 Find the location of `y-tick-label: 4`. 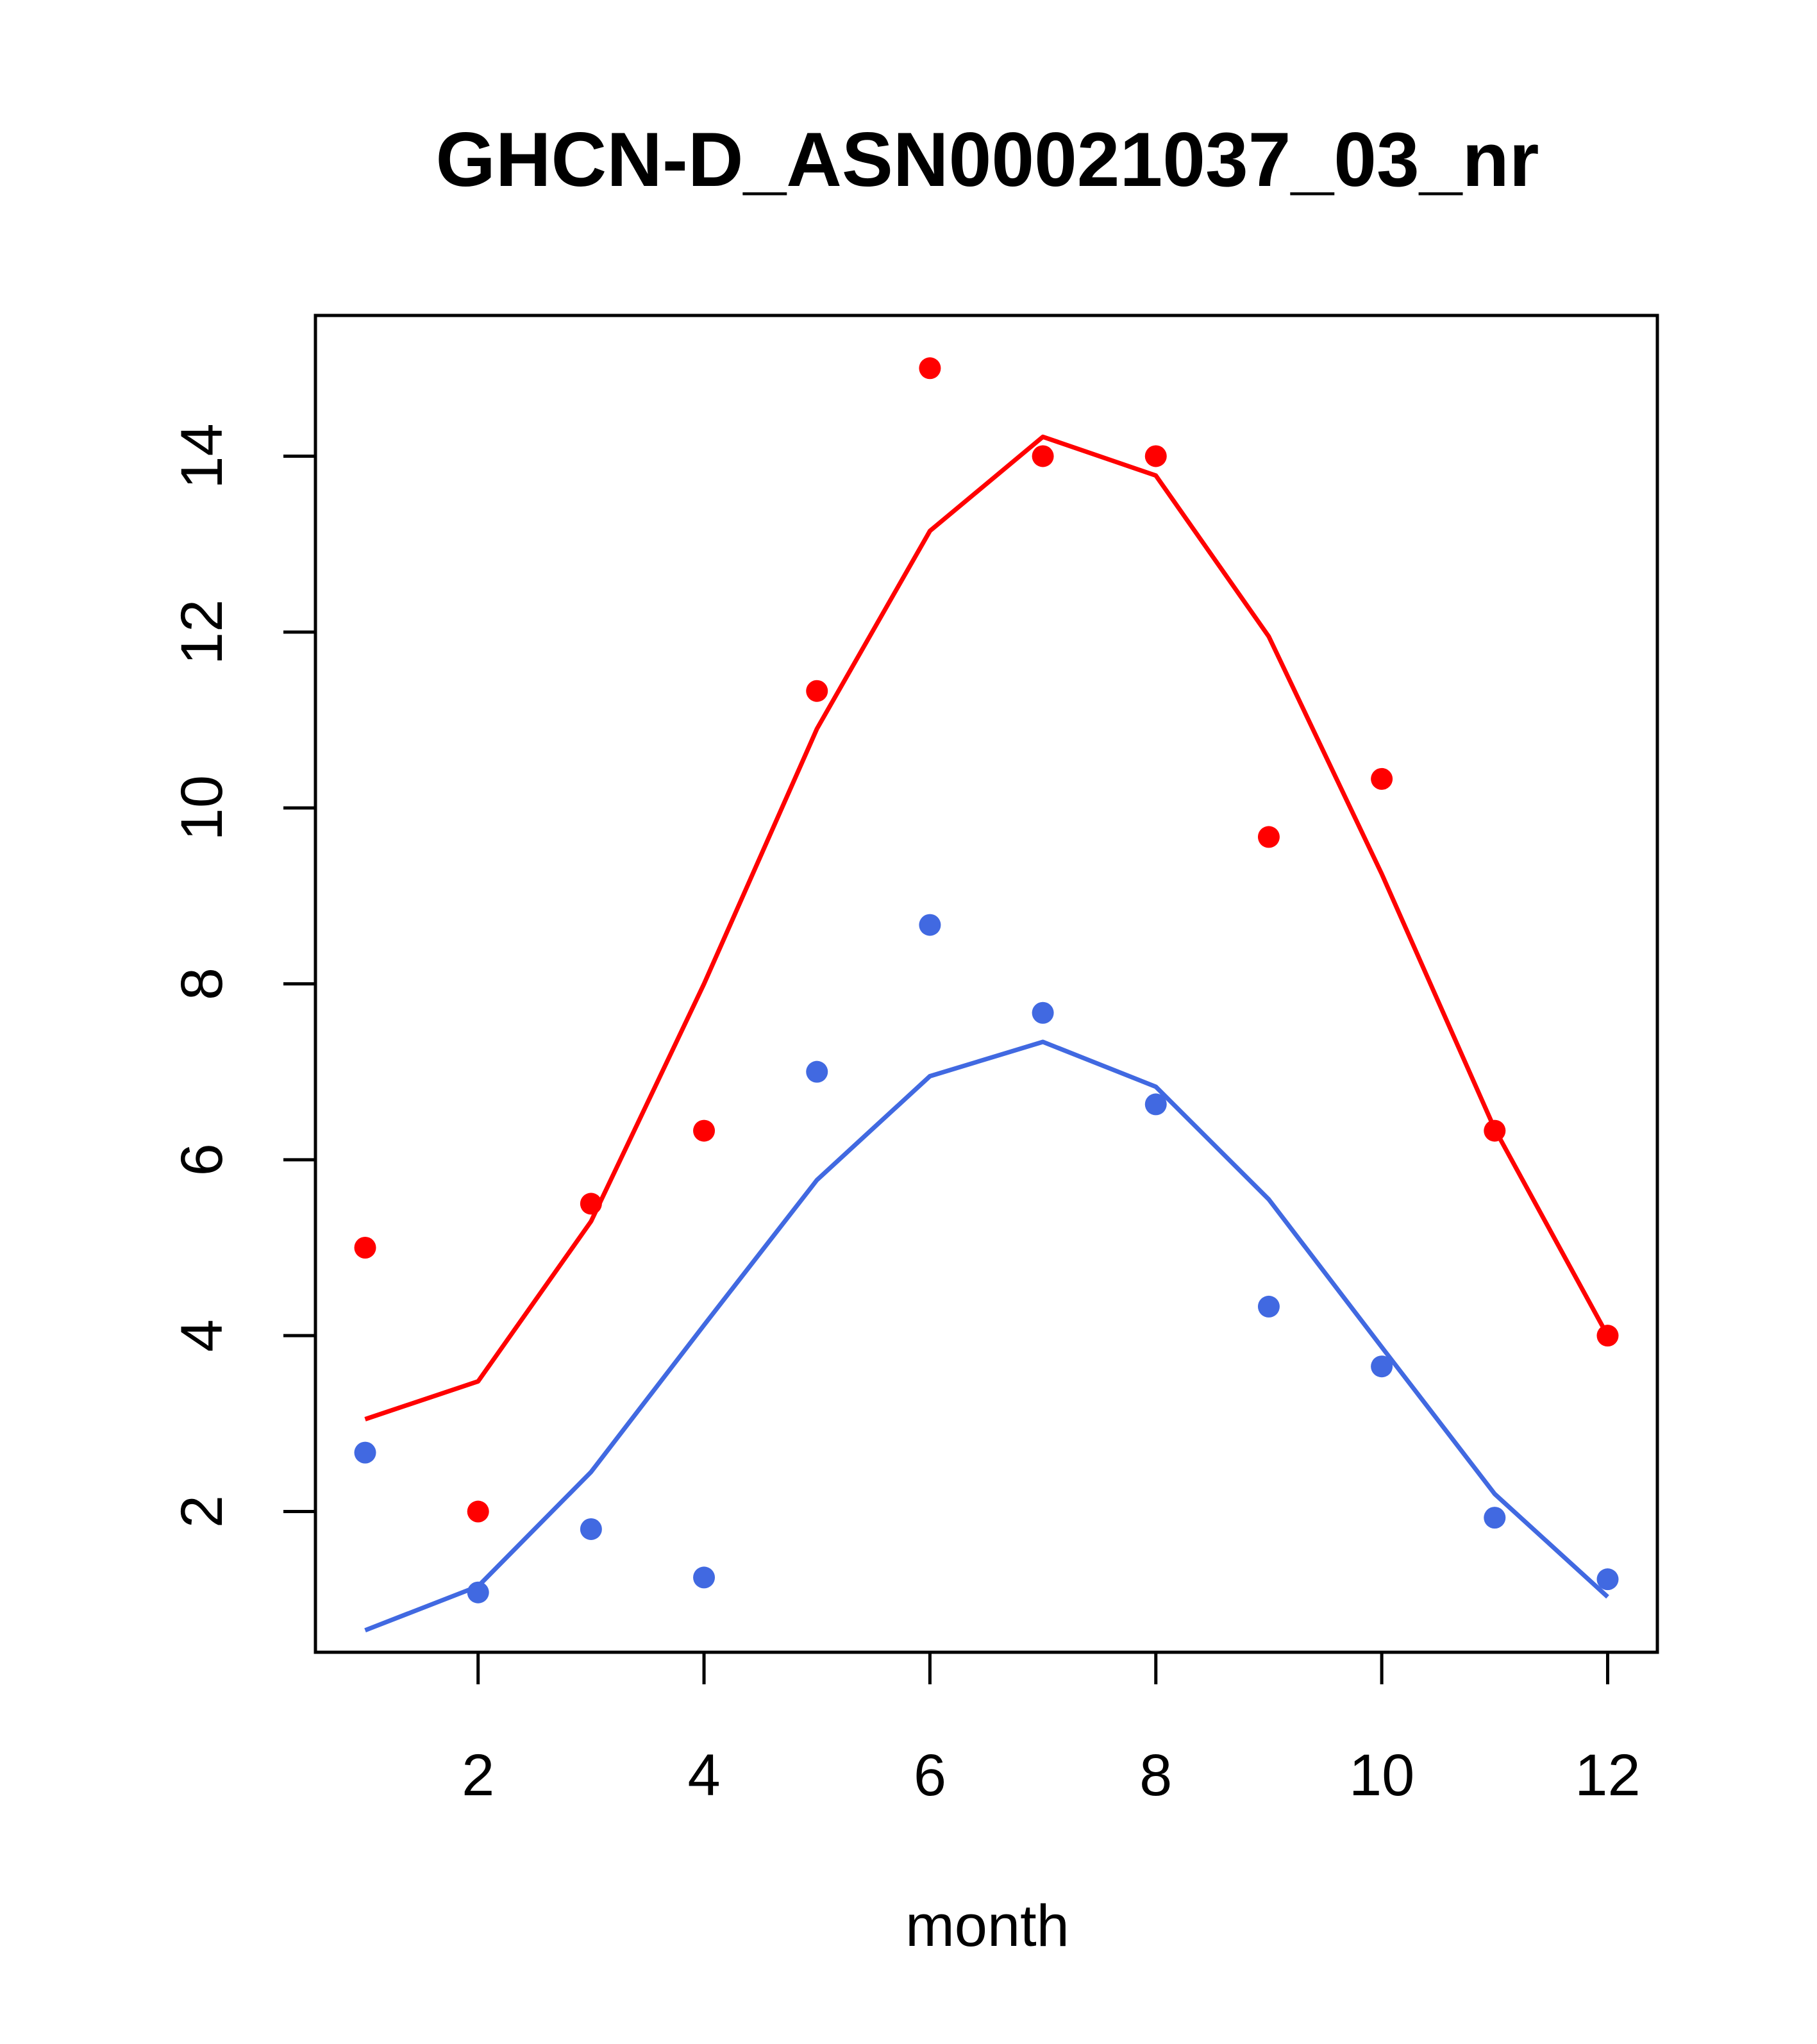

y-tick-label: 4 is located at coordinates (202, 1335).